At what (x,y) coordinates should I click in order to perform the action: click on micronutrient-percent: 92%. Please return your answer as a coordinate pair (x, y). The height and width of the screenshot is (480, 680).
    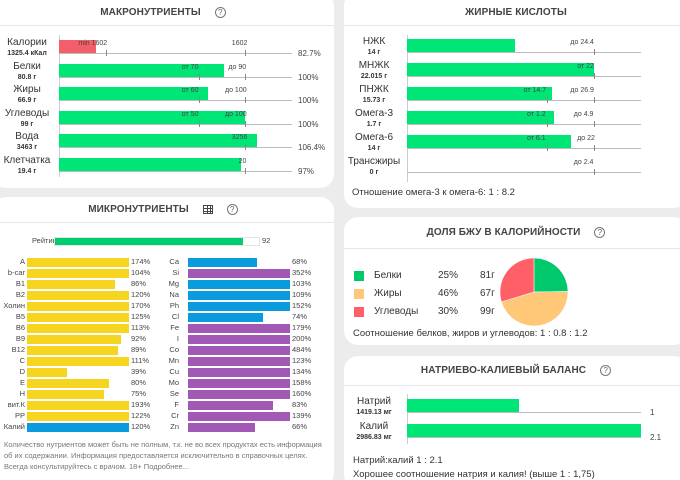
    Looking at the image, I should click on (139, 338).